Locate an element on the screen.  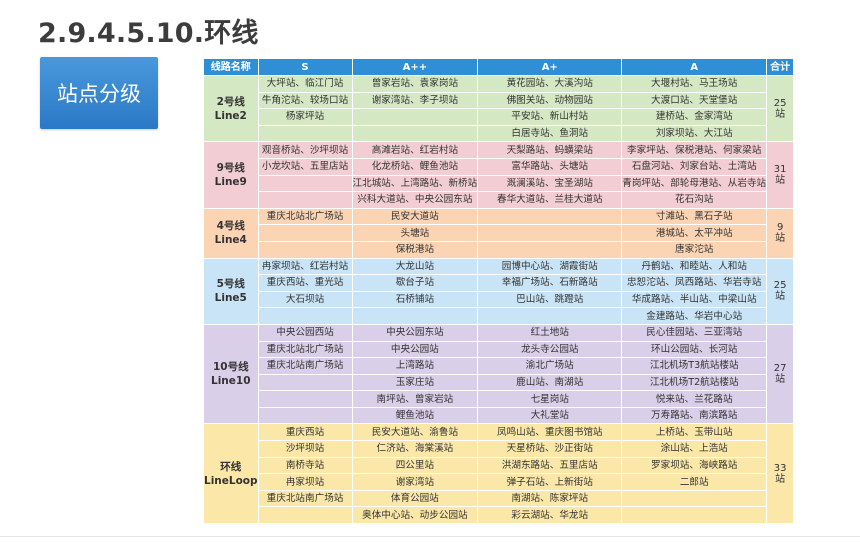
station-cell: 牛角沱站、较场口站 is located at coordinates (305, 100).